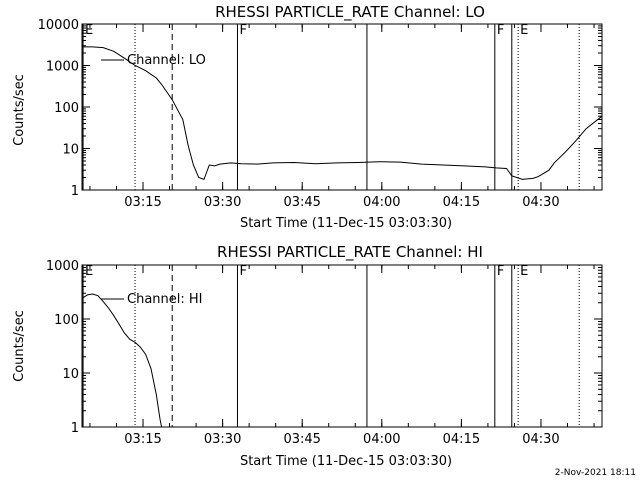  Describe the element at coordinates (346, 223) in the screenshot. I see `panel-lo-xlabel: Start Time (11-Dec-15 03:03:30)` at that location.